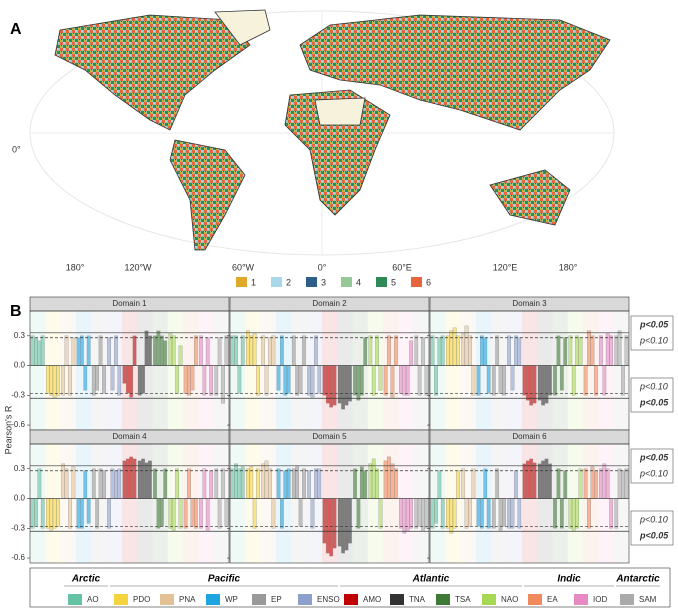 Image resolution: width=678 pixels, height=608 pixels. What do you see at coordinates (231, 599) in the screenshot?
I see `legend-label: WP` at bounding box center [231, 599].